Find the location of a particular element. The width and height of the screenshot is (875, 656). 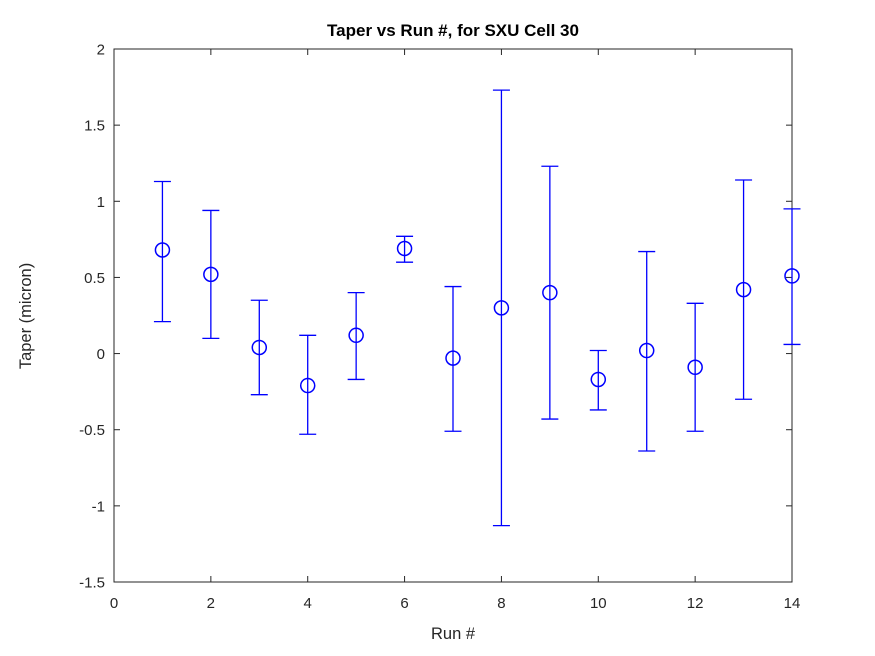

y-tick-label: 0.5 is located at coordinates (94, 278).